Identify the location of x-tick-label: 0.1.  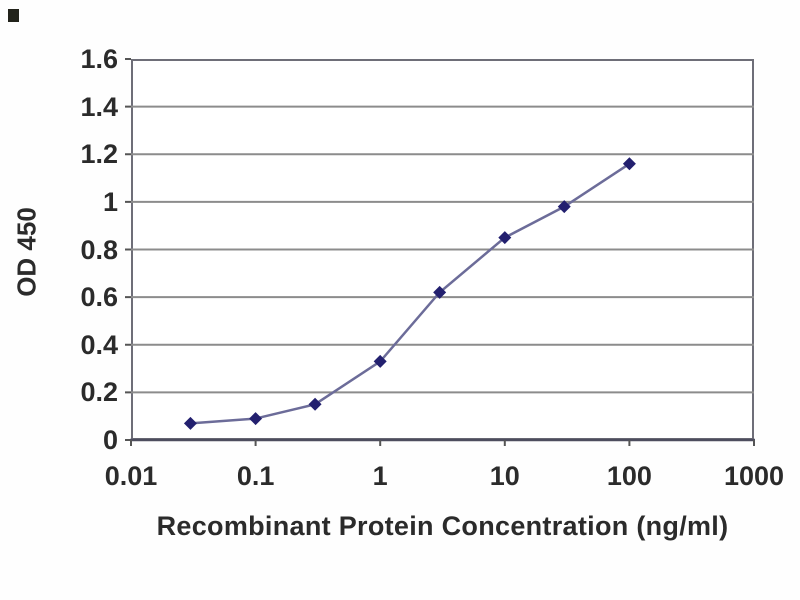
(255, 476).